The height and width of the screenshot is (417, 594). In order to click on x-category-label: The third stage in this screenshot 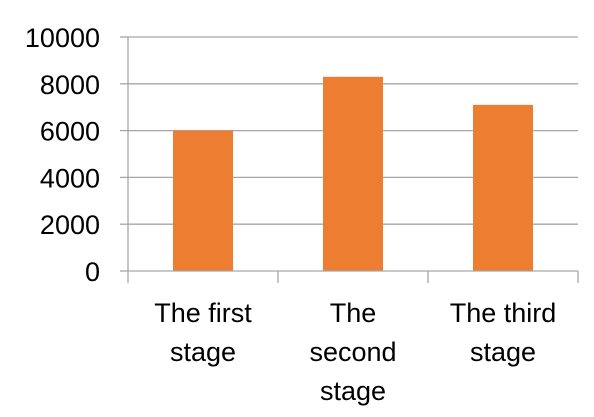, I will do `click(503, 332)`.